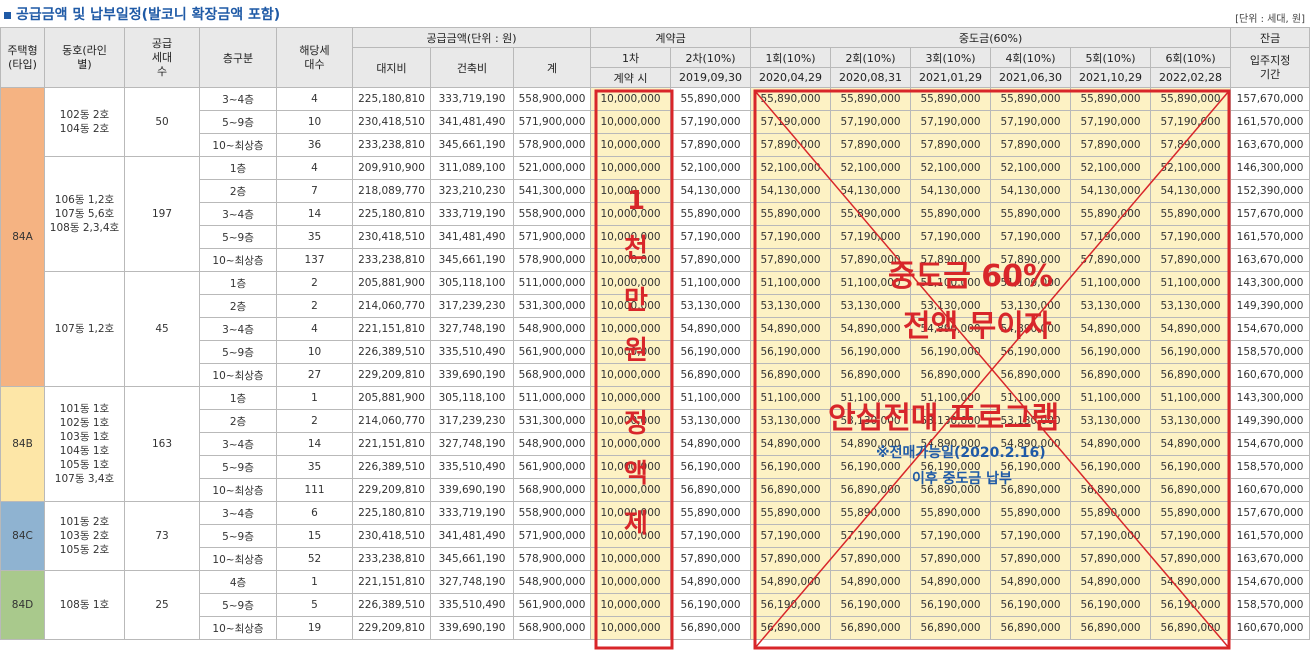 This screenshot has height=656, width=1311. What do you see at coordinates (552, 145) in the screenshot?
I see `total-cell: 578,900,000` at bounding box center [552, 145].